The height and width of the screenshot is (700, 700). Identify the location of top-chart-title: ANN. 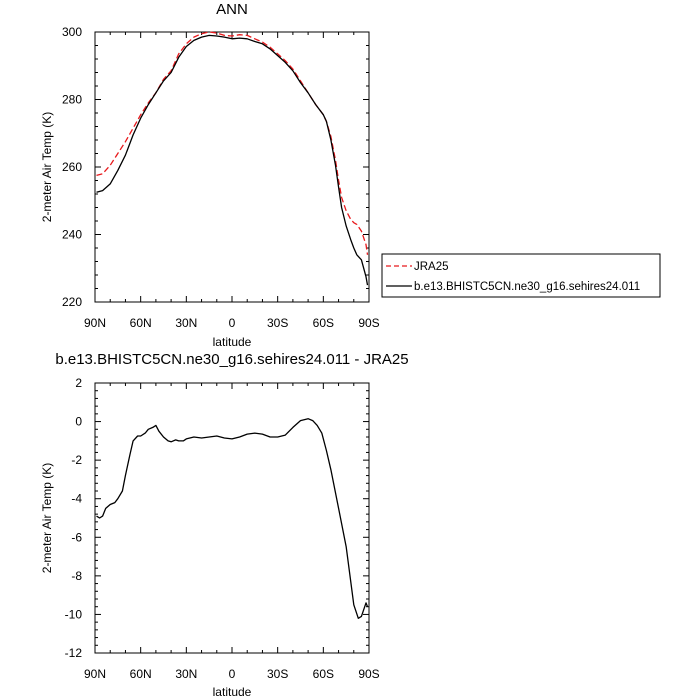
(232, 9).